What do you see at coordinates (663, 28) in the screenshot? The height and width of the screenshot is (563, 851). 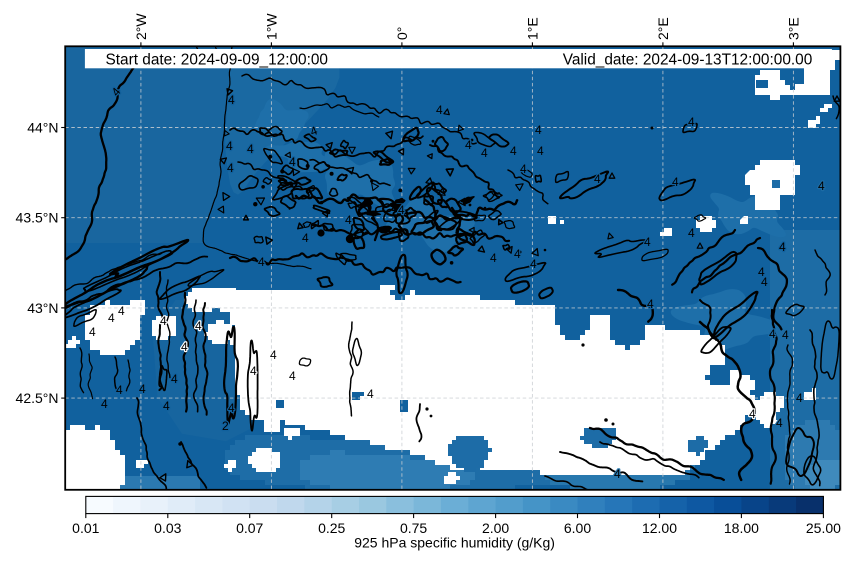 I see `svg-text: 2°E` at bounding box center [663, 28].